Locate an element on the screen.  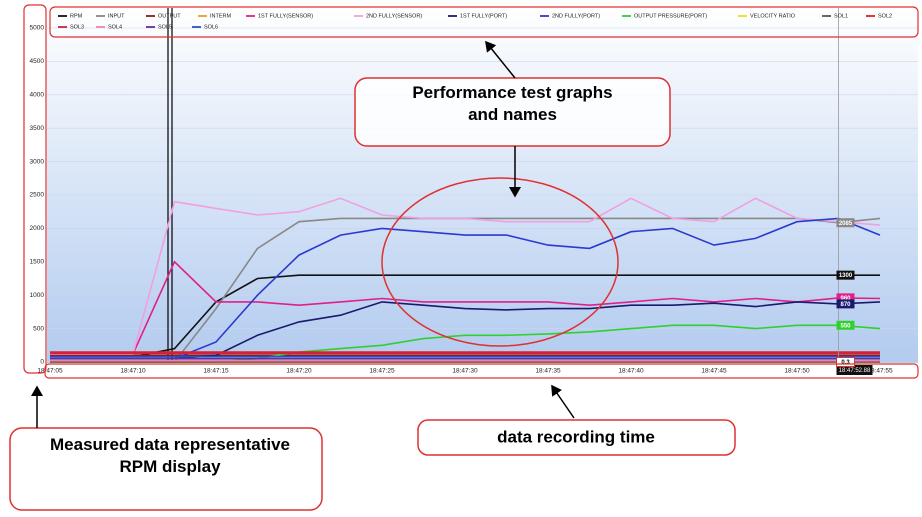
x-tick-label: 18:47:35 is located at coordinates (548, 371).